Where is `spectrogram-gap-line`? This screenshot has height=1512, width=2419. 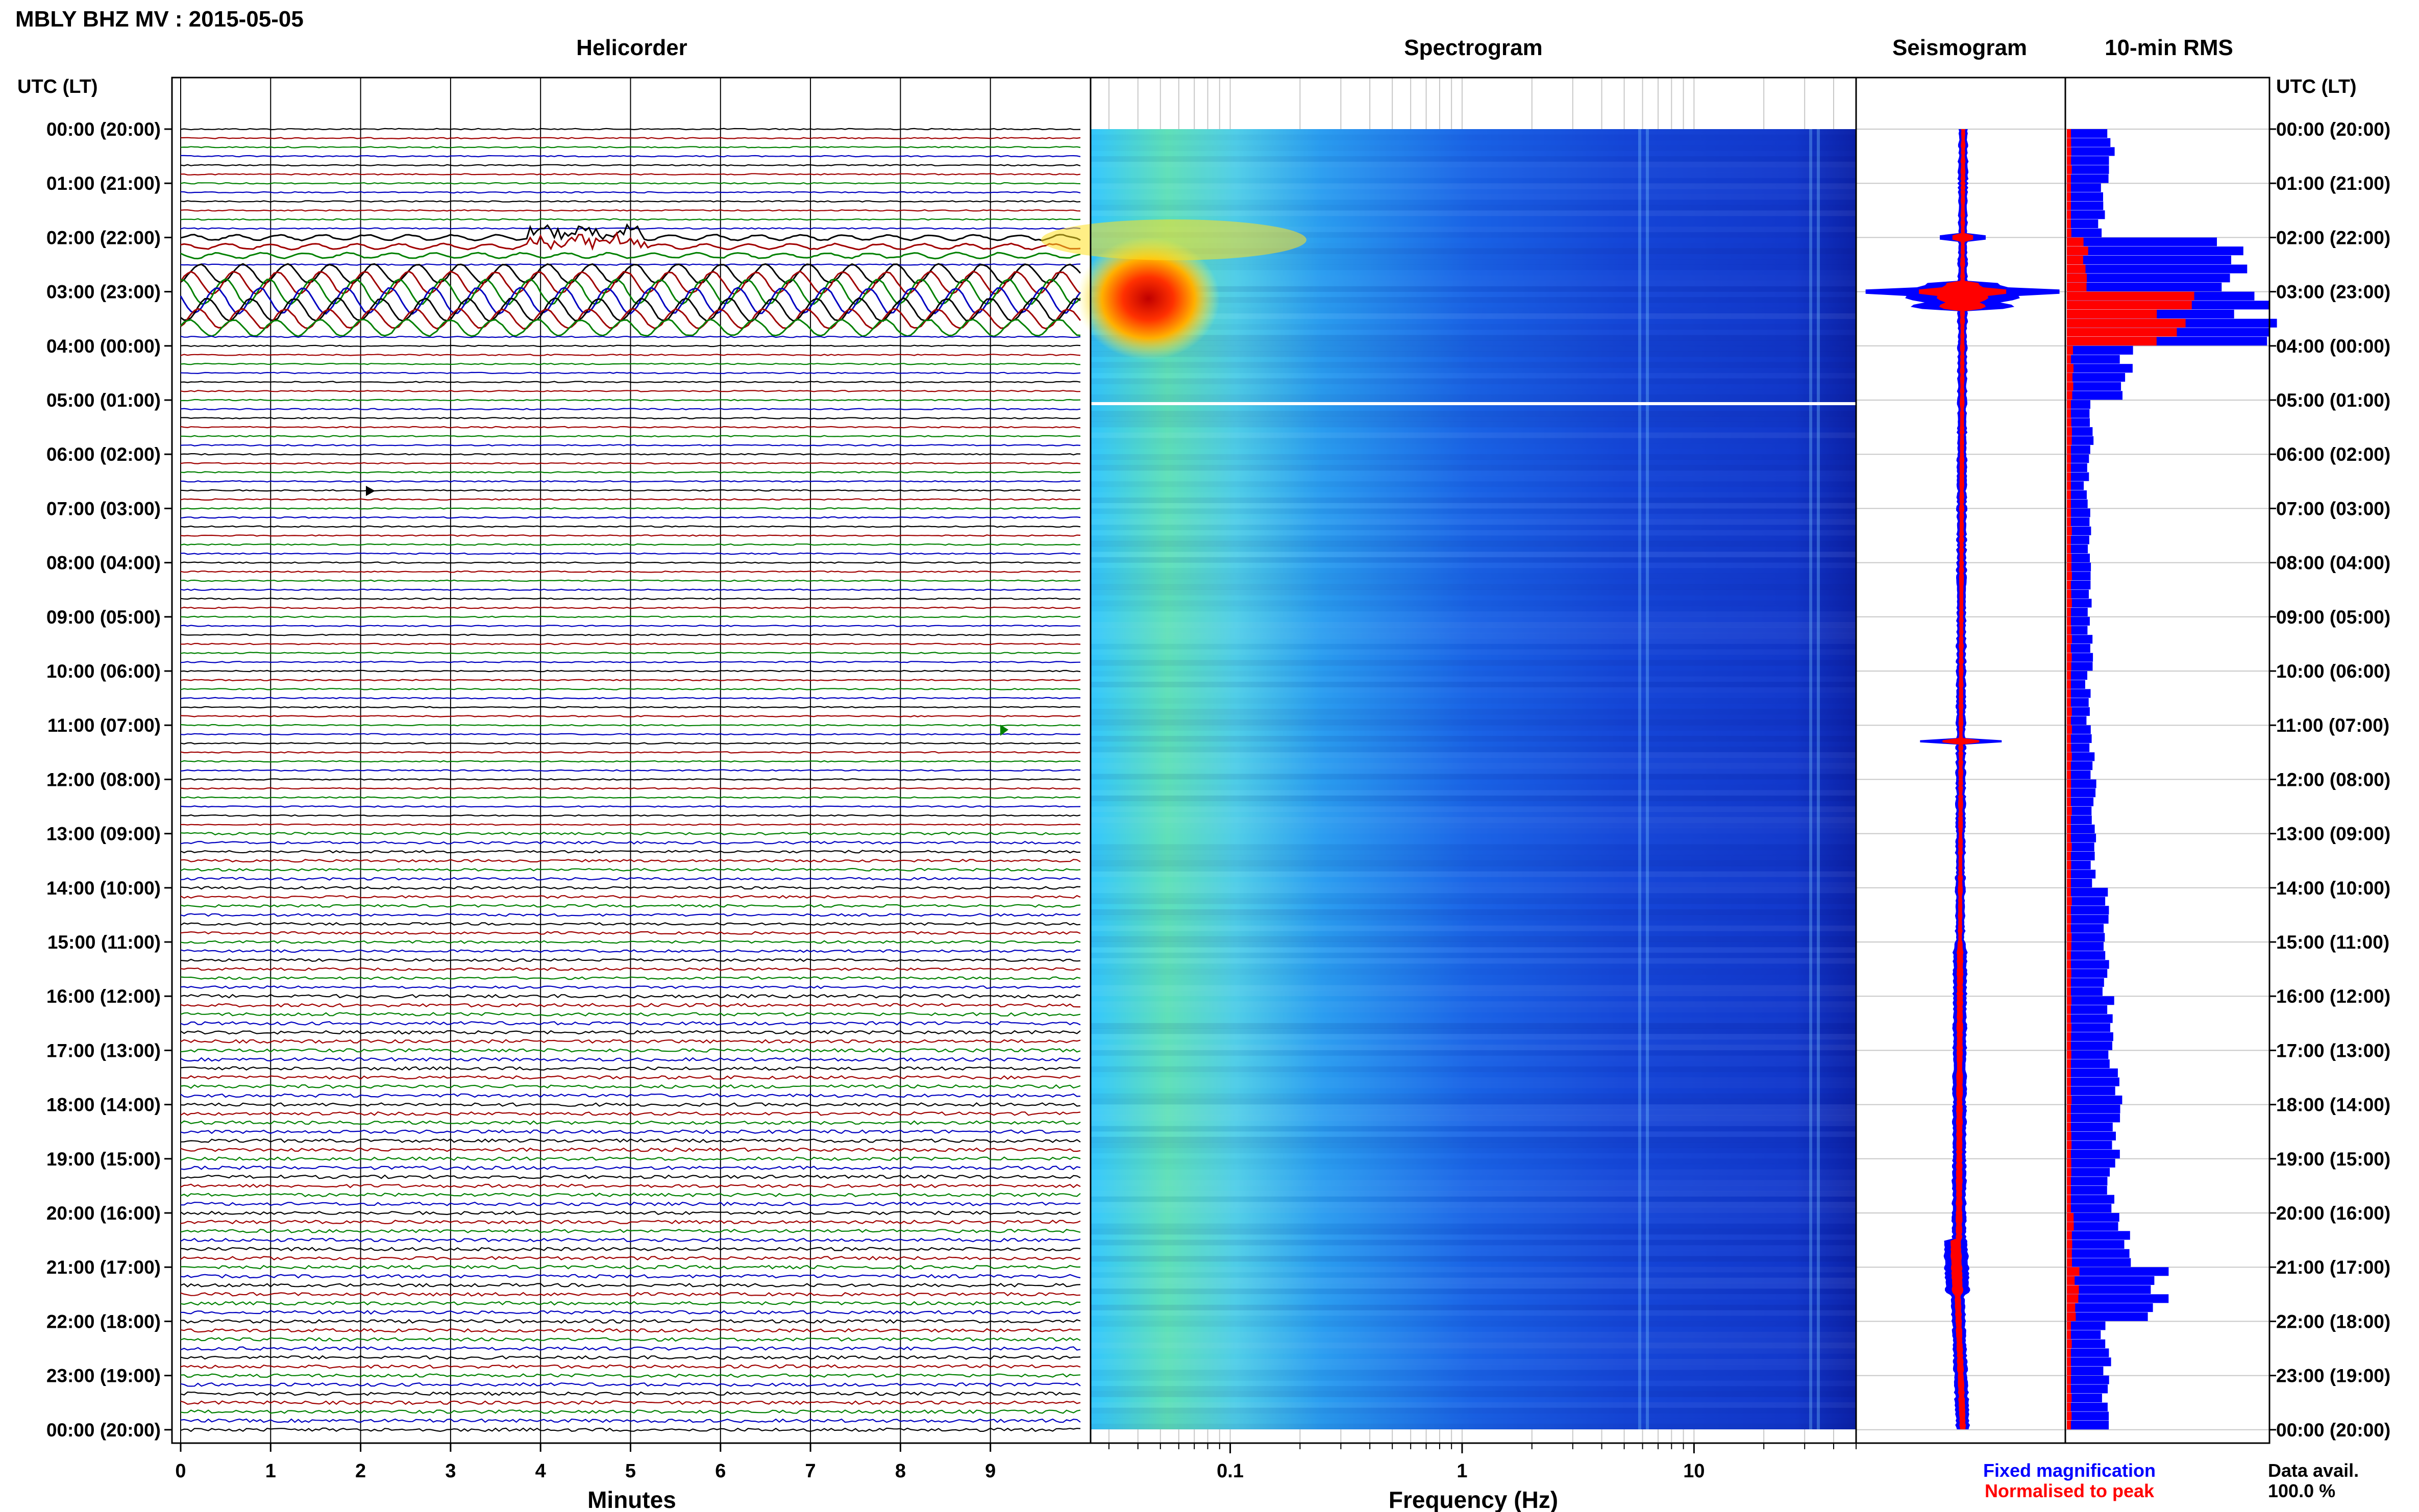 spectrogram-gap-line is located at coordinates (1473, 403).